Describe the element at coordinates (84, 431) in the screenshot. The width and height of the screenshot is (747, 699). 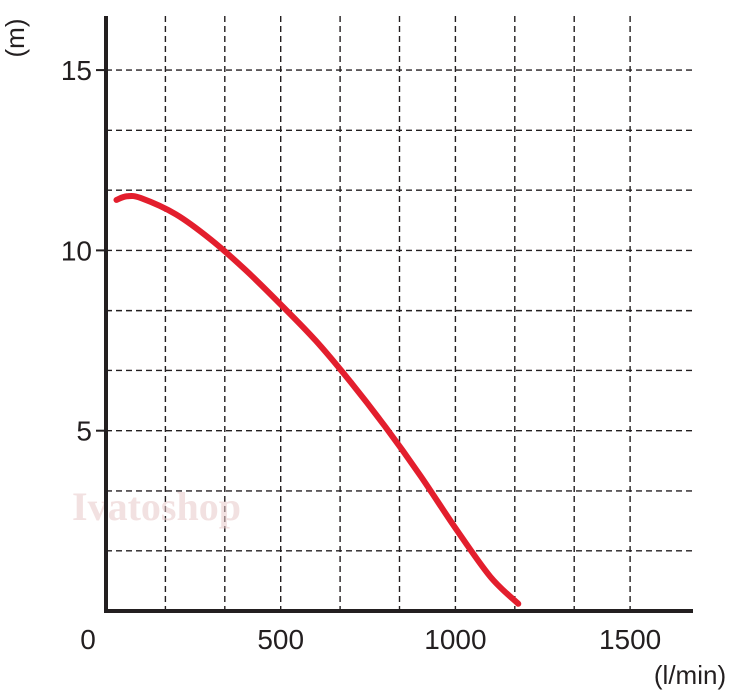
I see `y-tick-label: 5` at that location.